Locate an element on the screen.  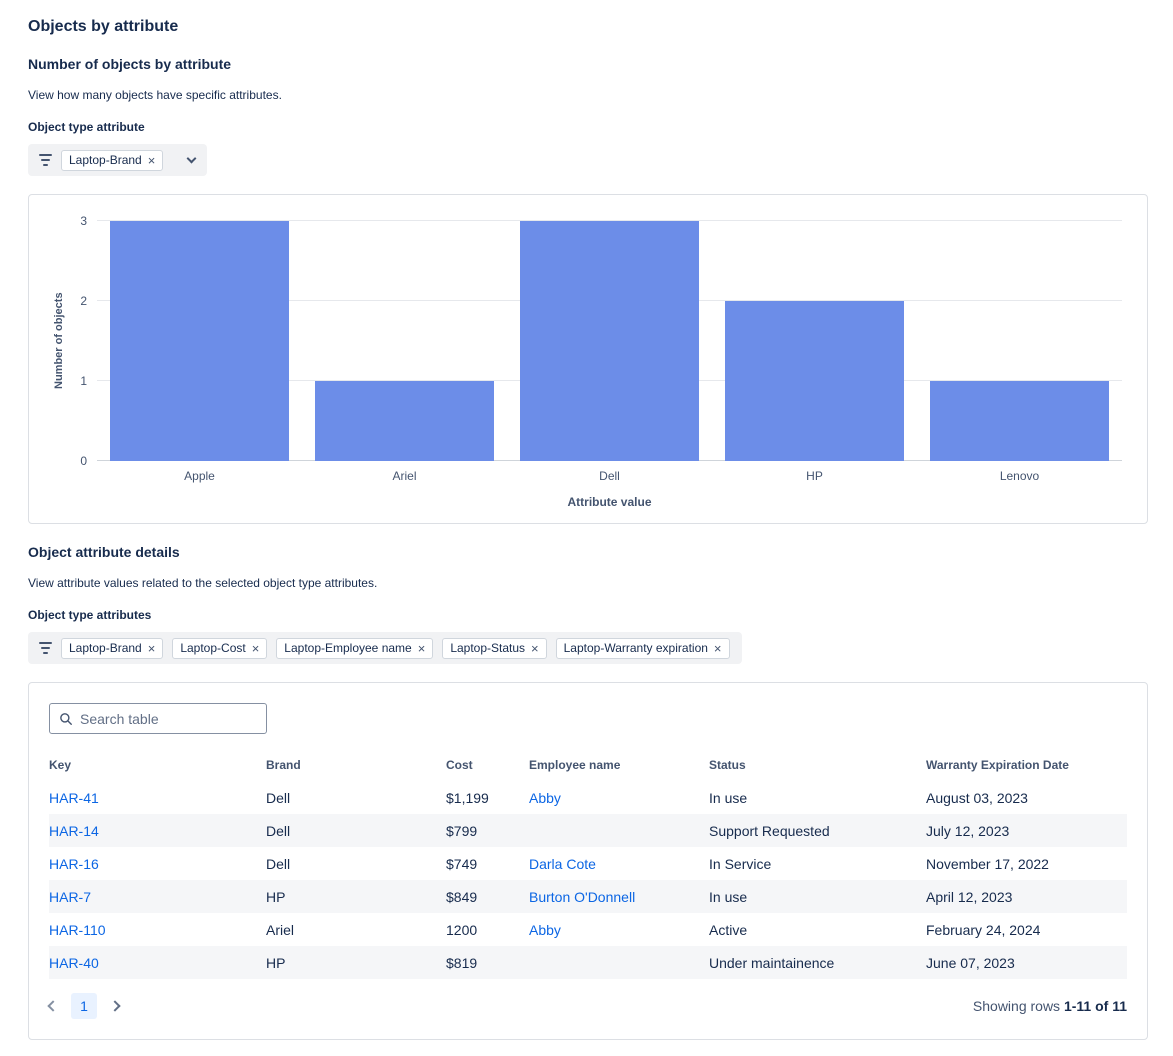
bar-hp is located at coordinates (814, 381).